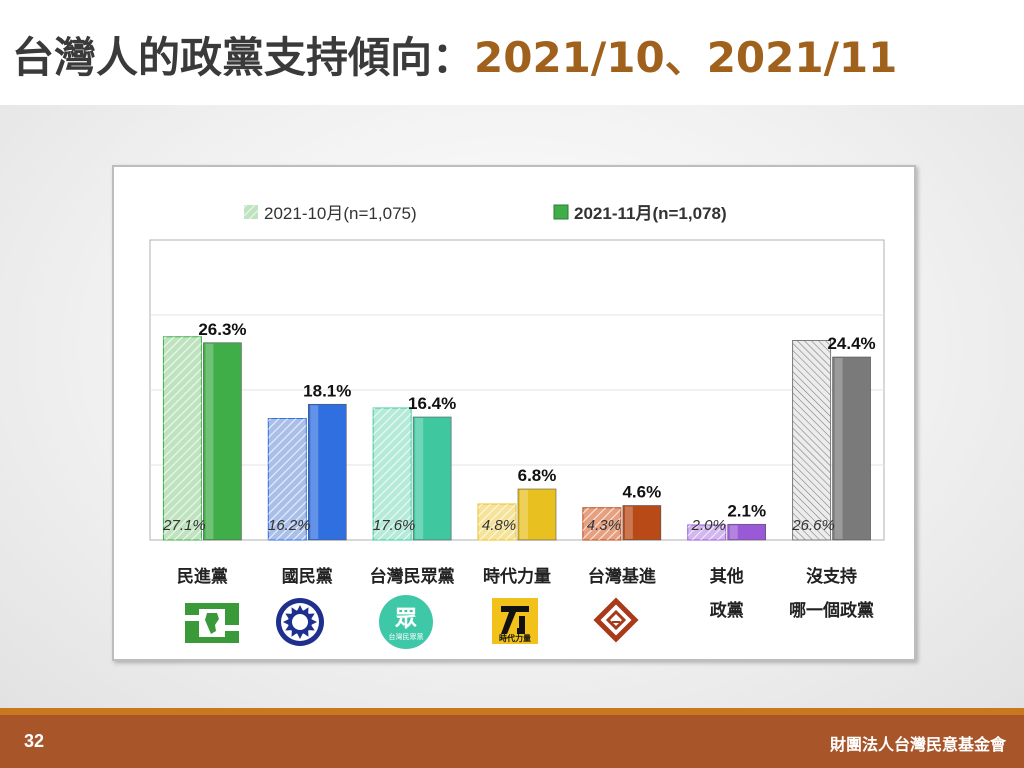 This screenshot has width=1024, height=768. What do you see at coordinates (243, 57) in the screenshot?
I see `title-main: 台灣人的政黨支持傾向：` at bounding box center [243, 57].